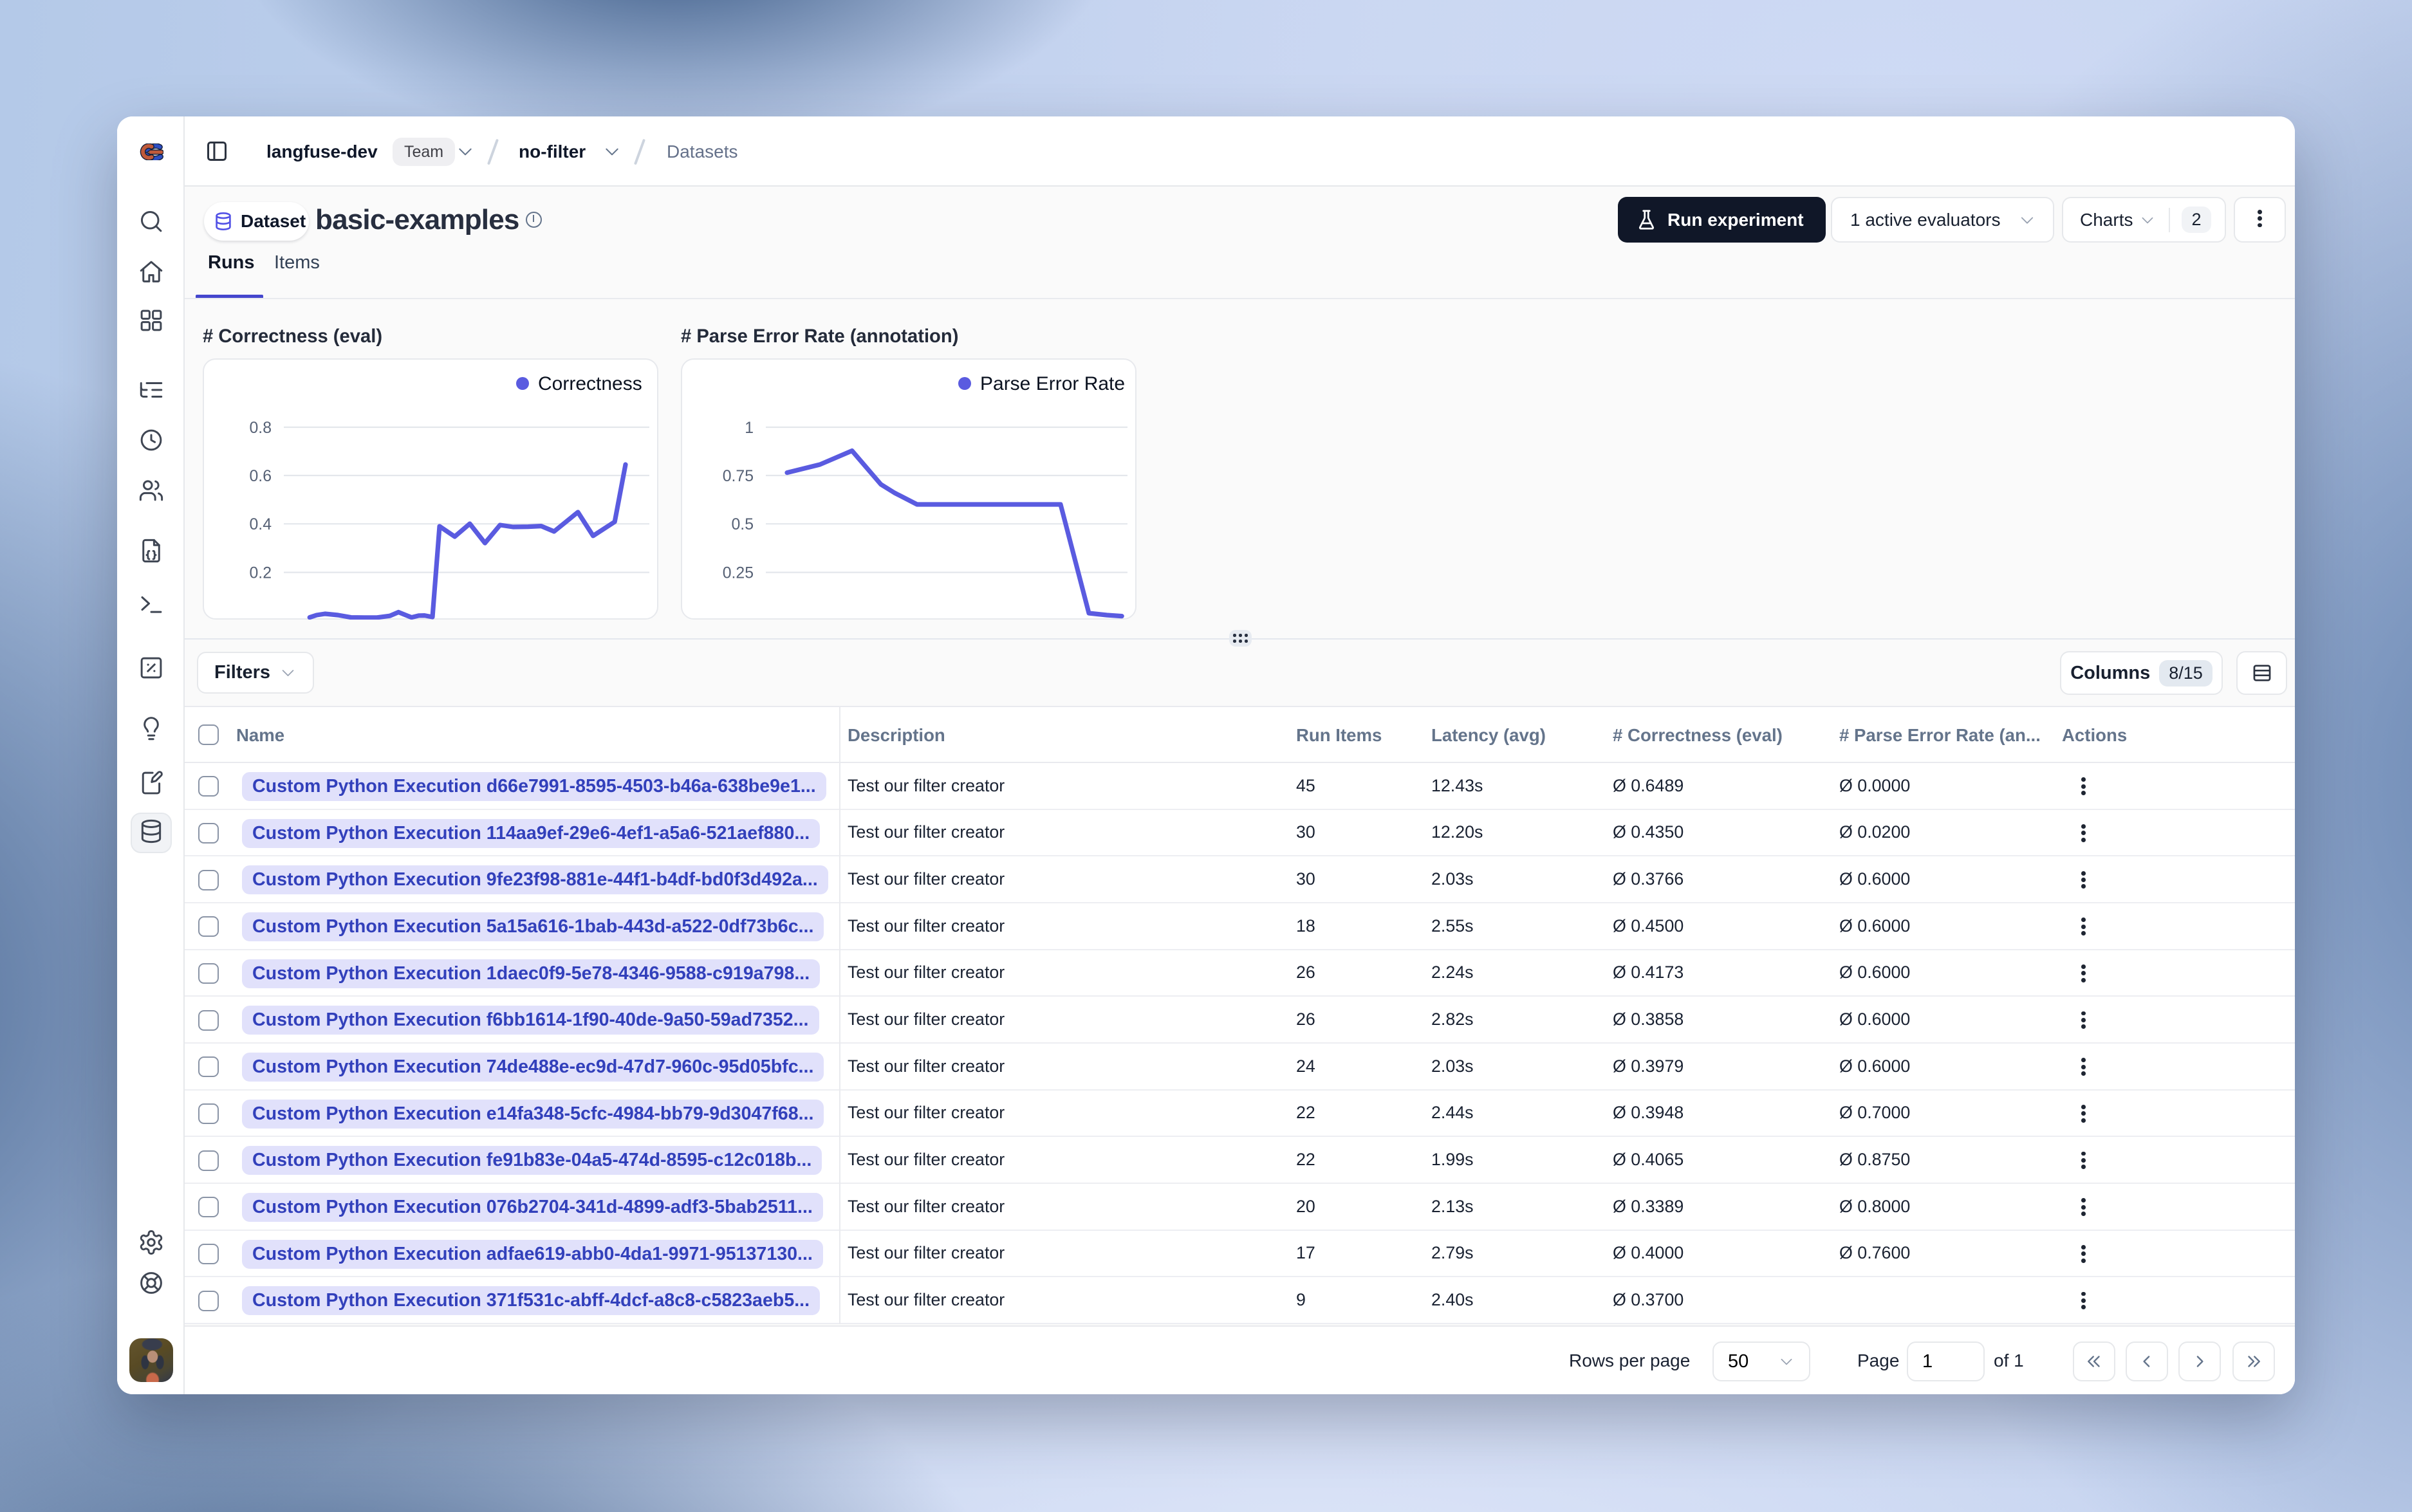 The image size is (2412, 1512). Describe the element at coordinates (261, 524) in the screenshot. I see `svg-text: 0.4` at that location.